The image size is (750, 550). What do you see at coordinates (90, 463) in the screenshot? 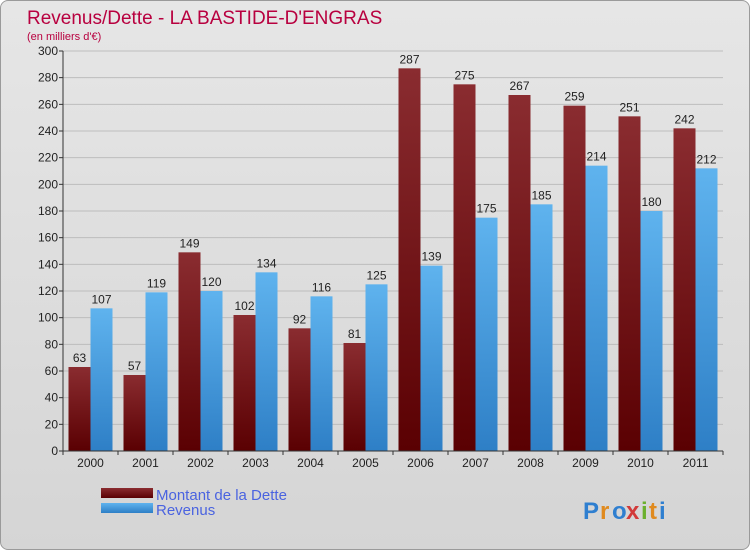
I see `x-tick-label: 2000` at bounding box center [90, 463].